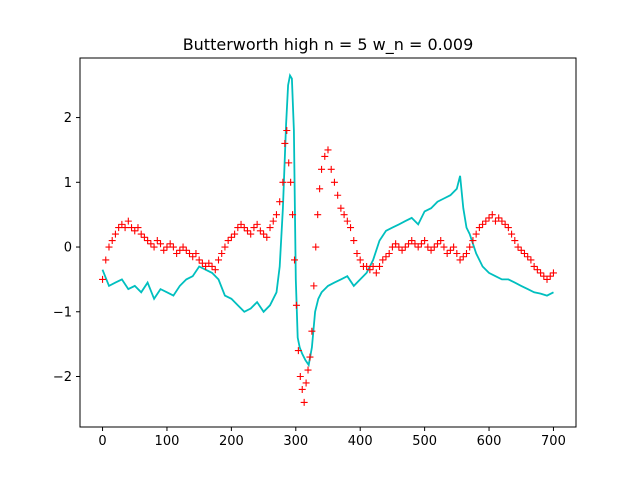 Image resolution: width=640 pixels, height=480 pixels. Describe the element at coordinates (332, 438) in the screenshot. I see `x-axis: 0 100 200 300 400 500 600 700` at that location.